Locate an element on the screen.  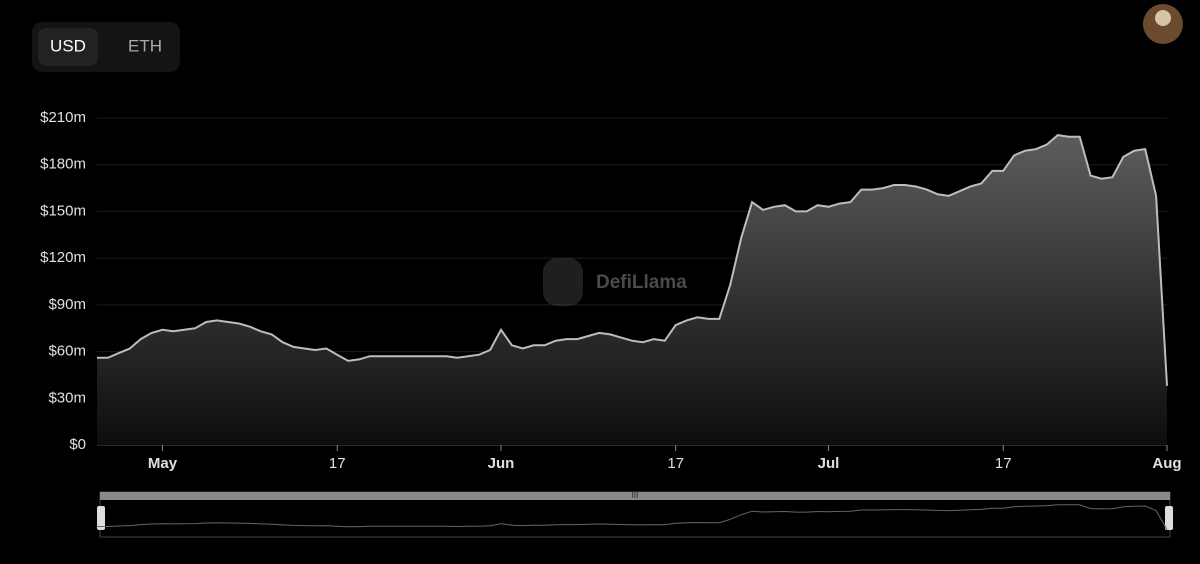
toggle-active-bg is located at coordinates (68, 47).